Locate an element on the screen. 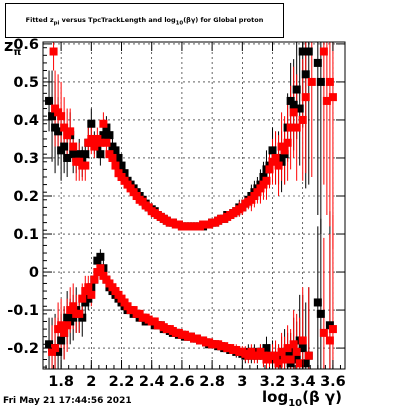 The height and width of the screenshot is (410, 400). y-tick-label: 0.1 is located at coordinates (26, 235).